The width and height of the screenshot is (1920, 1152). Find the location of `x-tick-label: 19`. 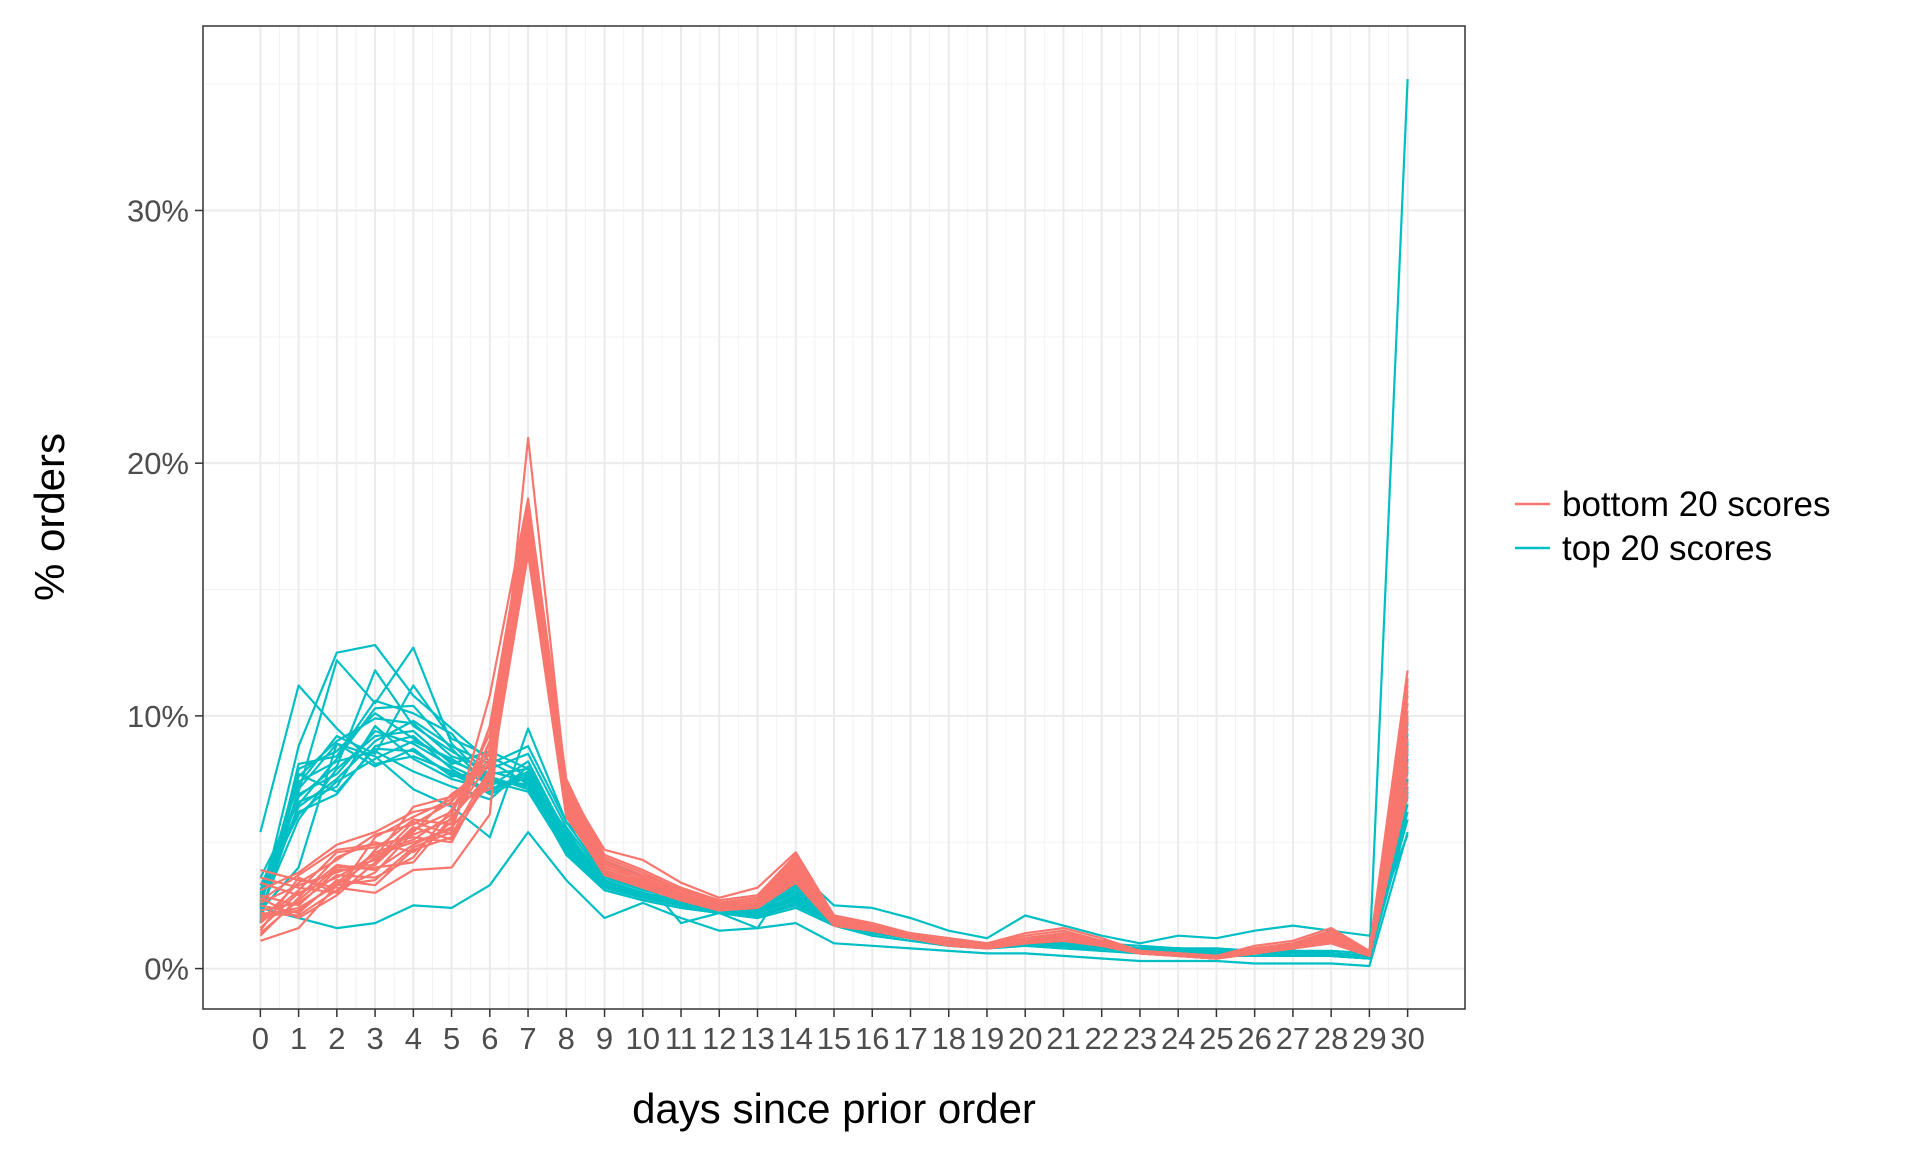

x-tick-label: 19 is located at coordinates (987, 1038).